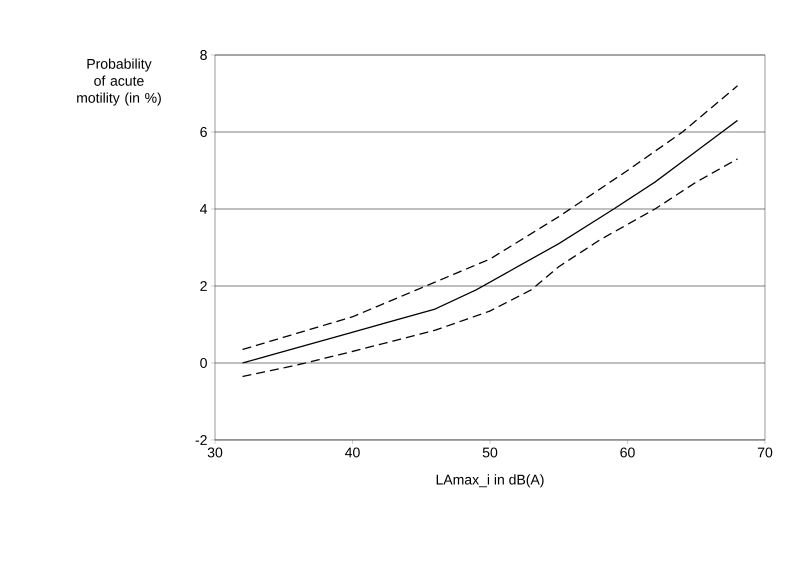  What do you see at coordinates (352, 453) in the screenshot?
I see `x-tick-label: 40` at bounding box center [352, 453].